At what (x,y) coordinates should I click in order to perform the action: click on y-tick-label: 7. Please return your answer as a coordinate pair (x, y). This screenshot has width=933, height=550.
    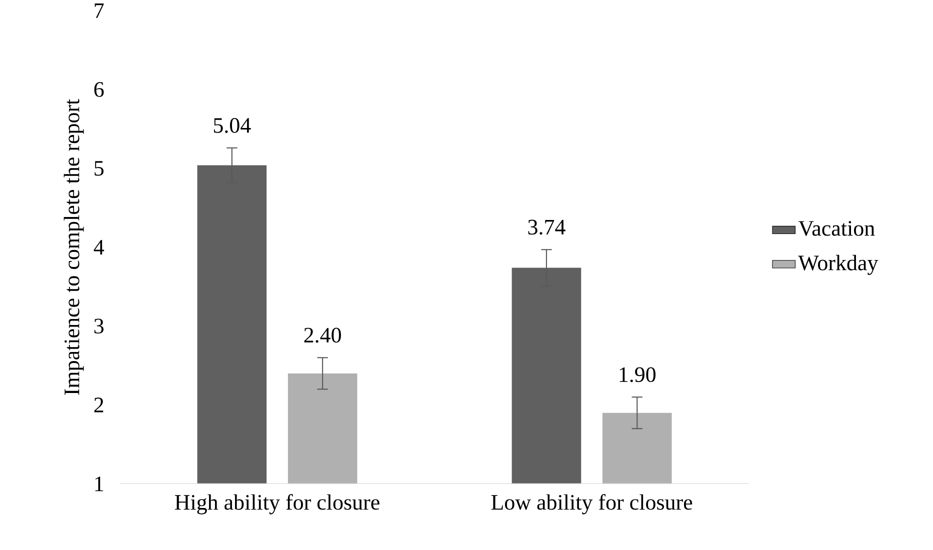
    Looking at the image, I should click on (99, 10).